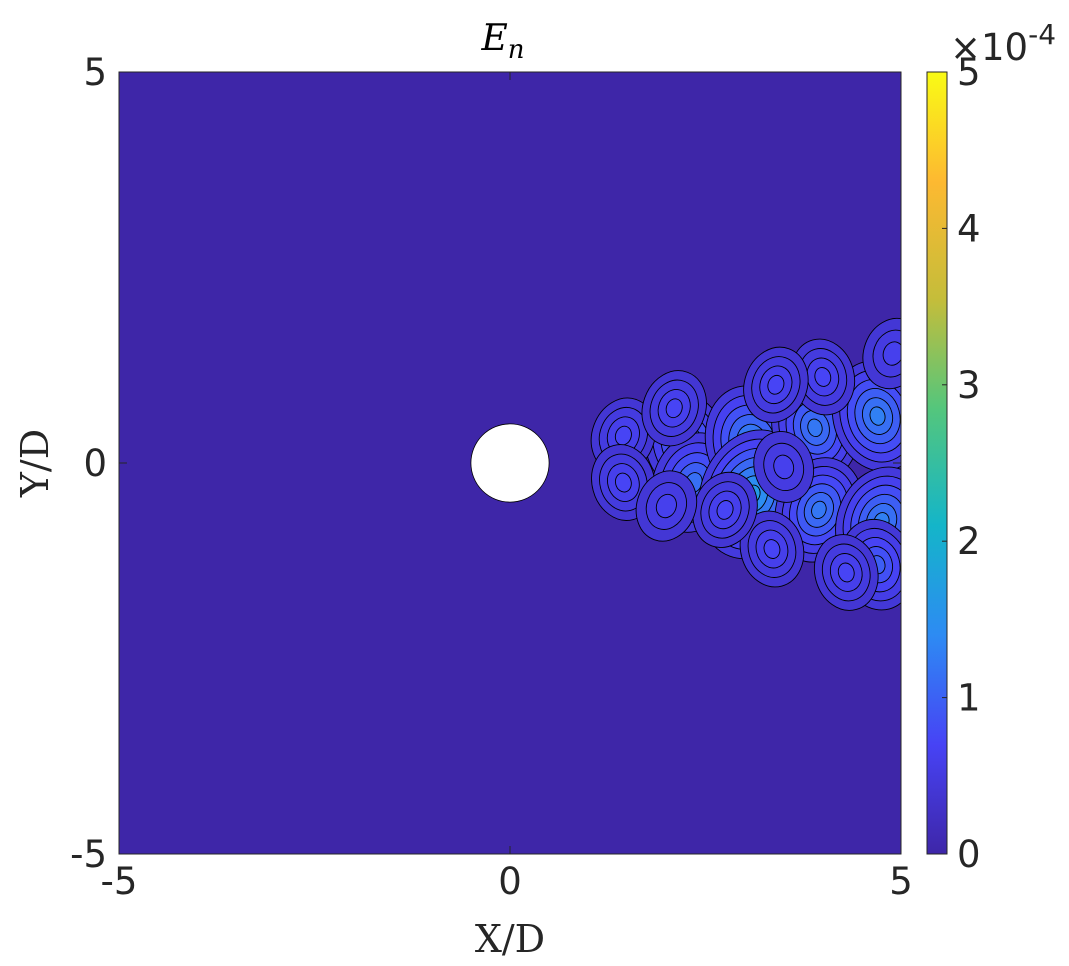  What do you see at coordinates (969, 541) in the screenshot?
I see `colorbar-tick-label: 2` at bounding box center [969, 541].